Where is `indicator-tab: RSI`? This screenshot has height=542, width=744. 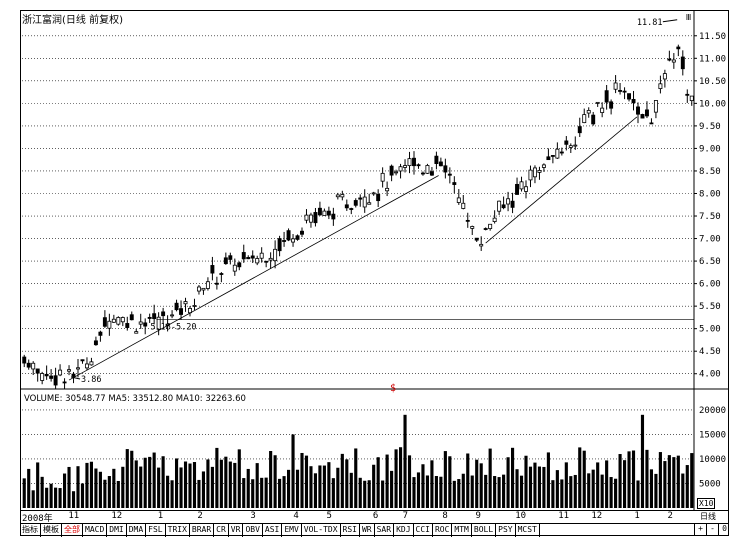
indicator-tab: RSI is located at coordinates (350, 530).